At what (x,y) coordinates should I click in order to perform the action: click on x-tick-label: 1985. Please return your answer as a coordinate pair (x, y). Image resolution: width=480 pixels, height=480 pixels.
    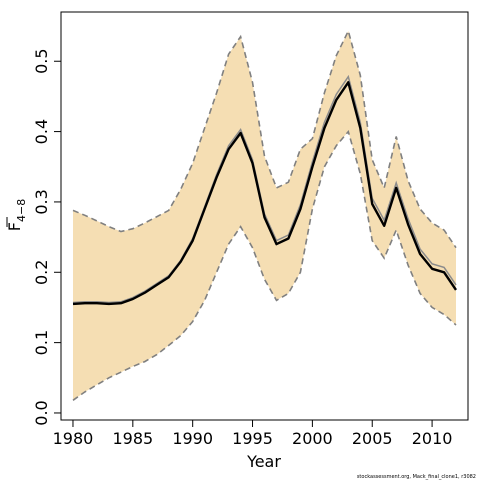
    Looking at the image, I should click on (132, 438).